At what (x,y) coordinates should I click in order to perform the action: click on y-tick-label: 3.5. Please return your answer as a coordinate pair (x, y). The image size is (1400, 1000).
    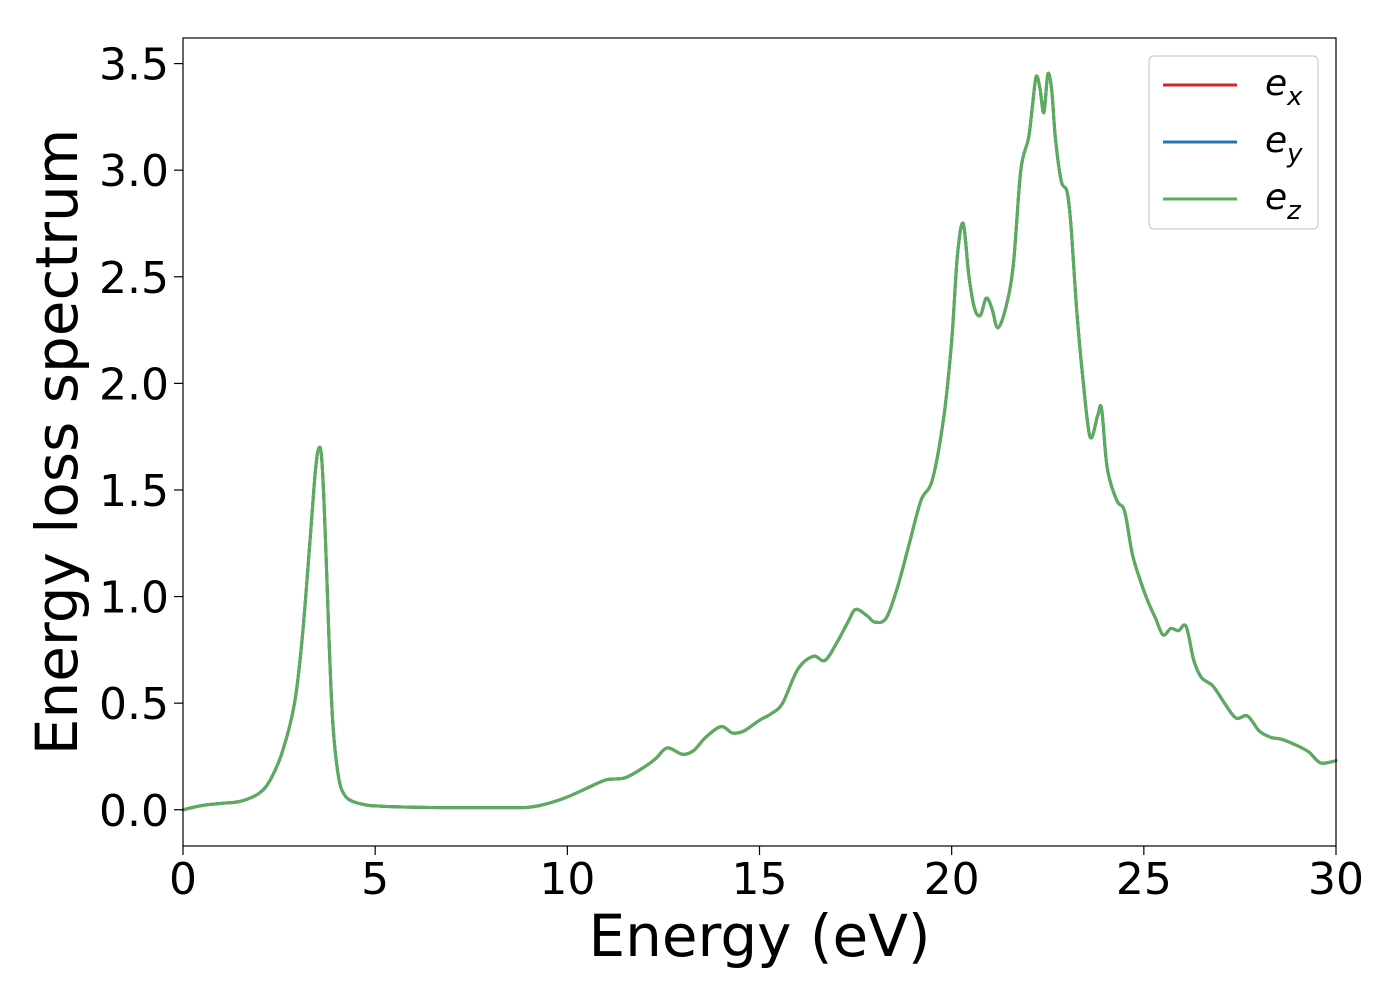
    Looking at the image, I should click on (134, 65).